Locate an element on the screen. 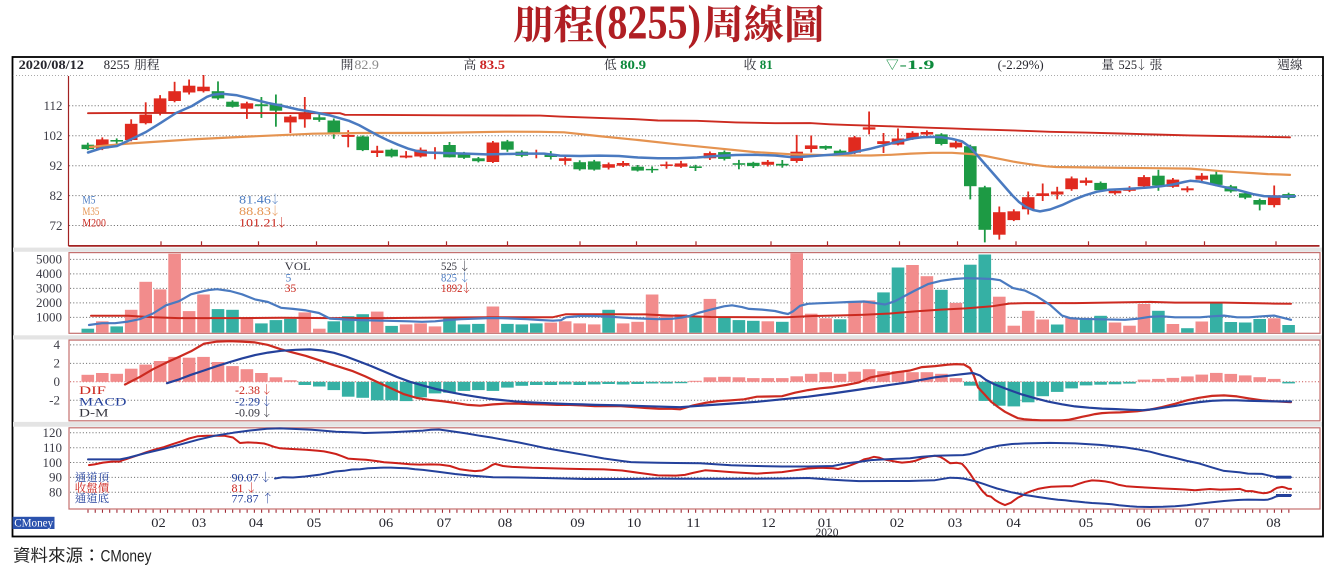  svg-text: 90 is located at coordinates (55, 477).